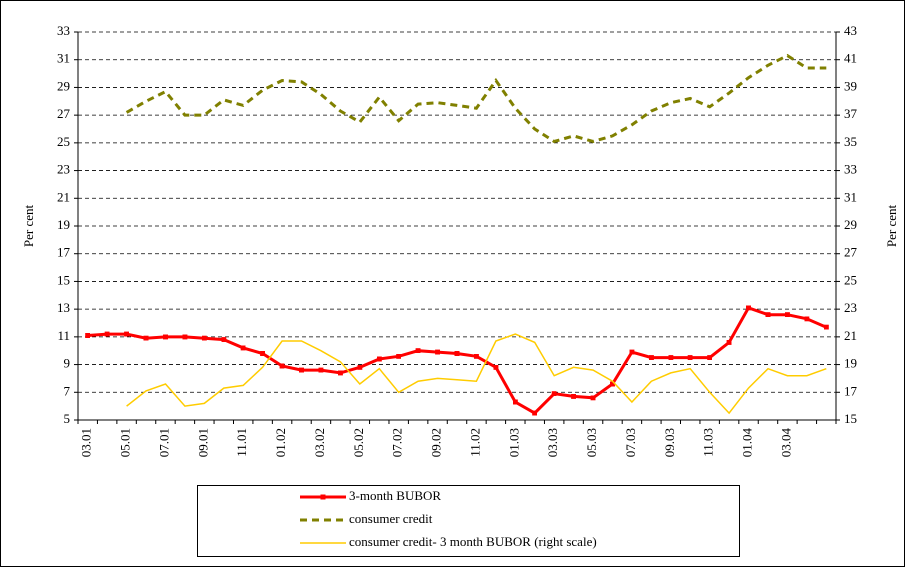  What do you see at coordinates (63, 30) in the screenshot?
I see `y-tick-label: 33` at bounding box center [63, 30].